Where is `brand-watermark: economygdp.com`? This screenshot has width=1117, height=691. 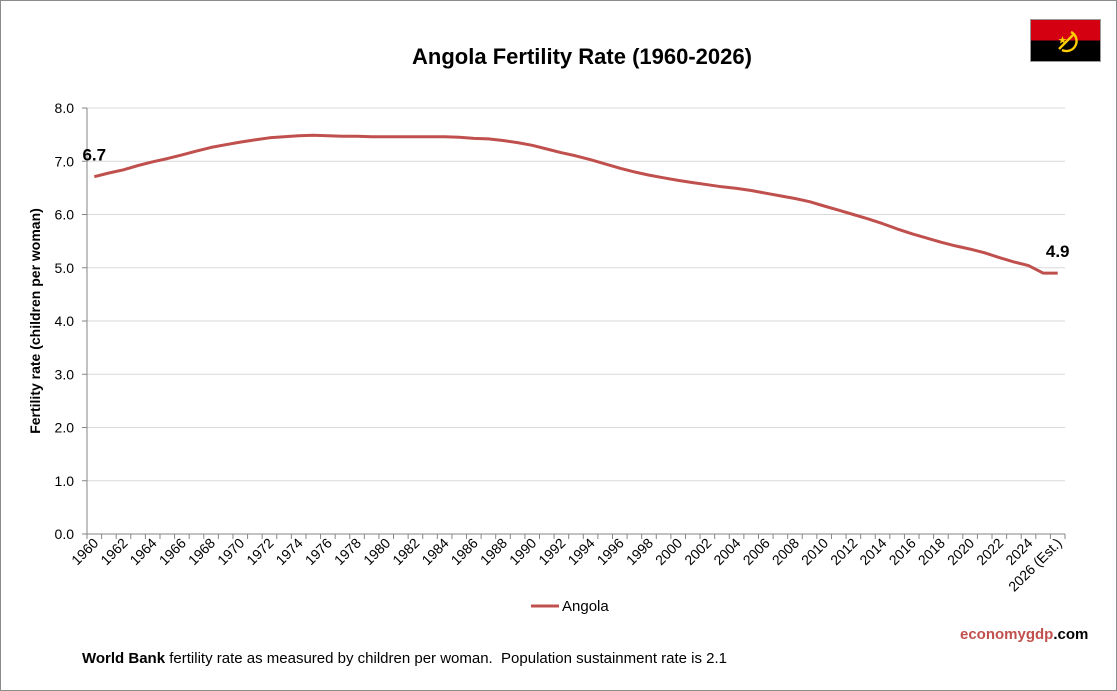
brand-watermark: economygdp.com is located at coordinates (1024, 634).